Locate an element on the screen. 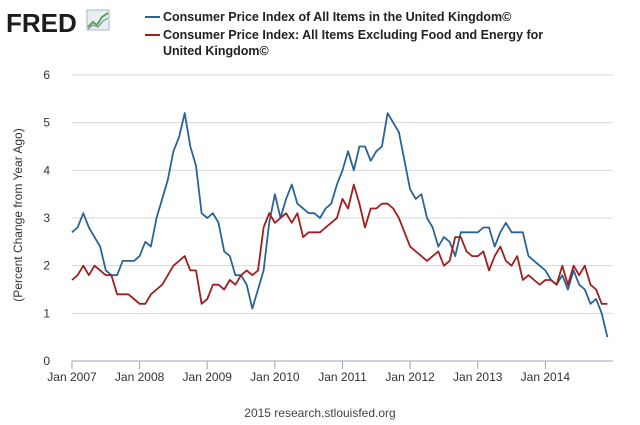 The image size is (640, 425). x-tick-label-1: Jan 2008 is located at coordinates (140, 377).